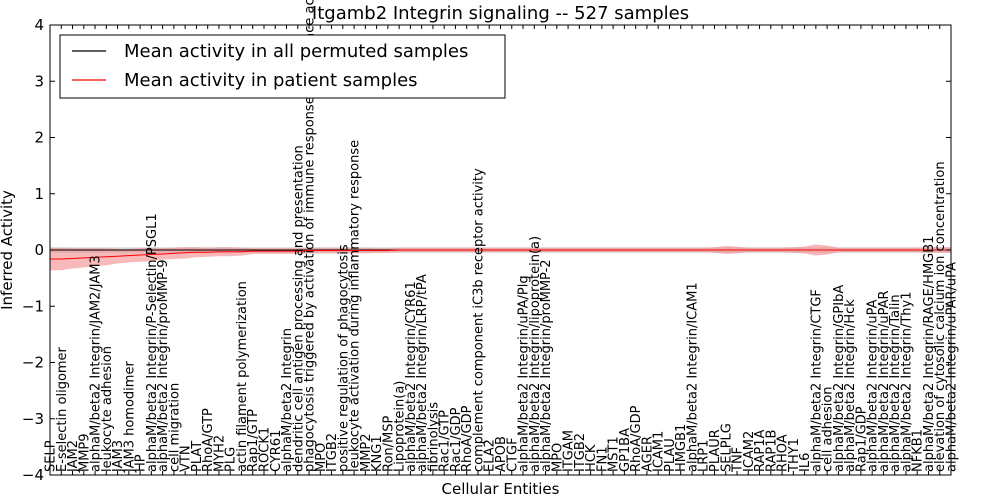 The image size is (1000, 500). What do you see at coordinates (873, 385) in the screenshot?
I see `x-tick-label: alphaM/beta2 Integrin/uPA` at bounding box center [873, 385].